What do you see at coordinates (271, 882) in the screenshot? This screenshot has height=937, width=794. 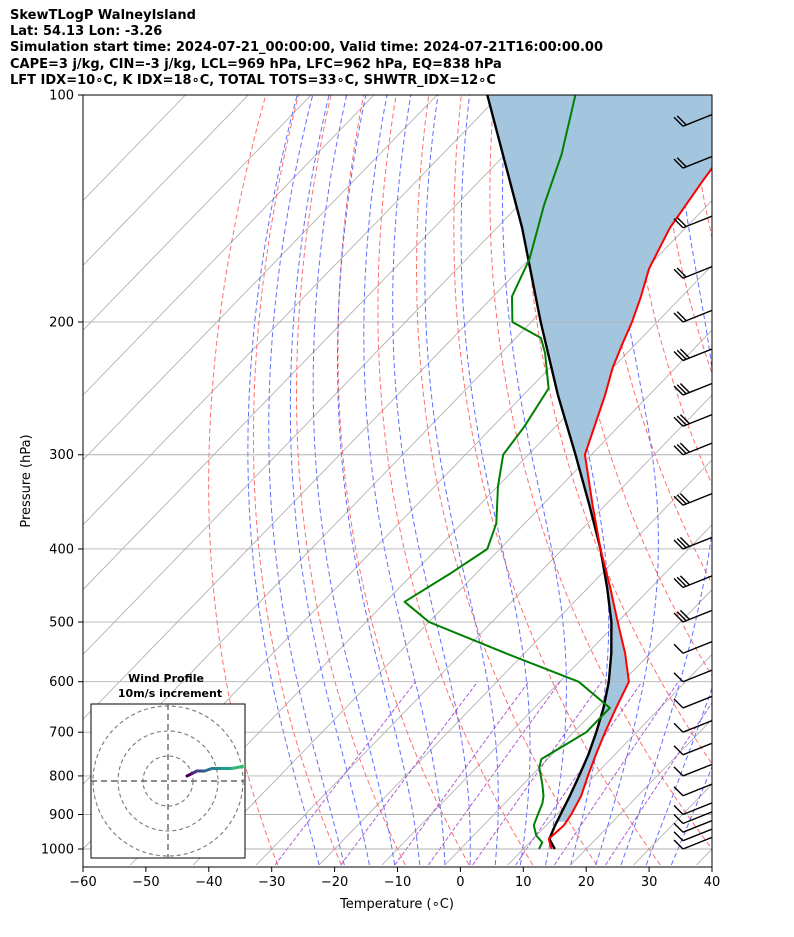 I see `x-tick-label: −30` at bounding box center [271, 882].